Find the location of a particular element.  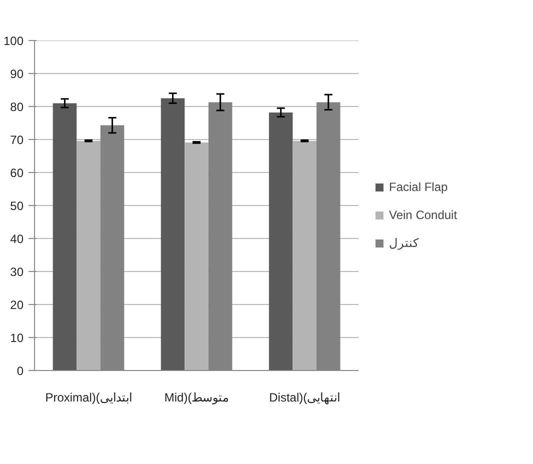

y-tick-label: 80 is located at coordinates (17, 107).